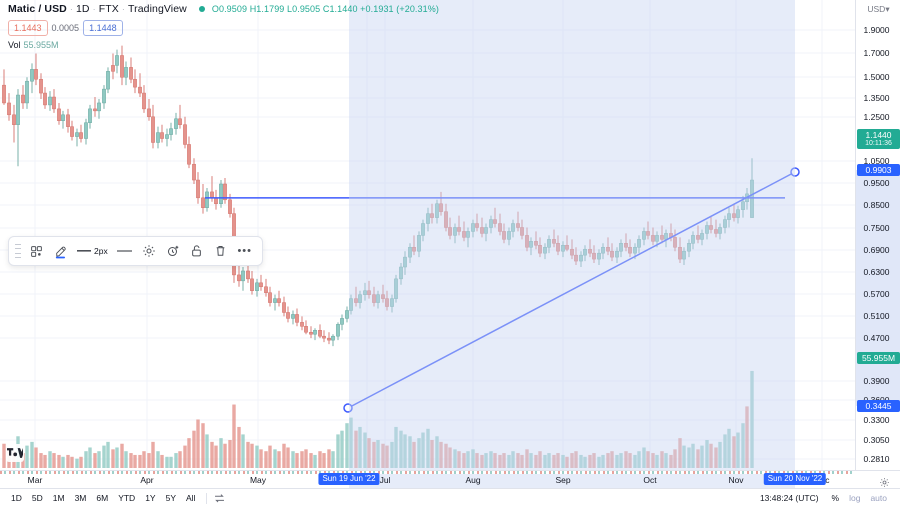 The image size is (900, 510). What do you see at coordinates (16, 498) in the screenshot?
I see `range-button-1d: 1D` at bounding box center [16, 498].